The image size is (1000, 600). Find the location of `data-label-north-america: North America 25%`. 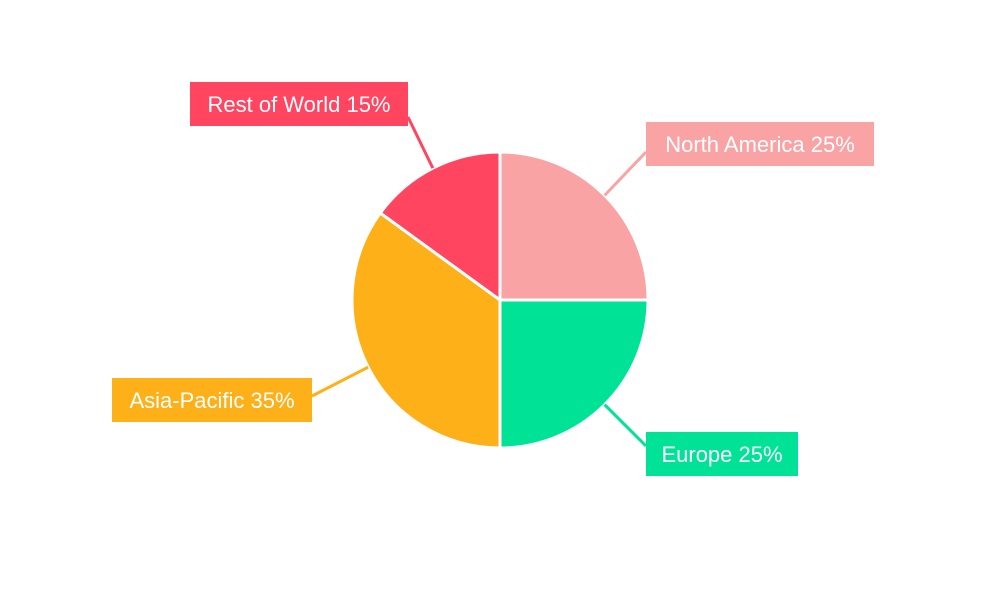

data-label-north-america: North America 25% is located at coordinates (760, 144).